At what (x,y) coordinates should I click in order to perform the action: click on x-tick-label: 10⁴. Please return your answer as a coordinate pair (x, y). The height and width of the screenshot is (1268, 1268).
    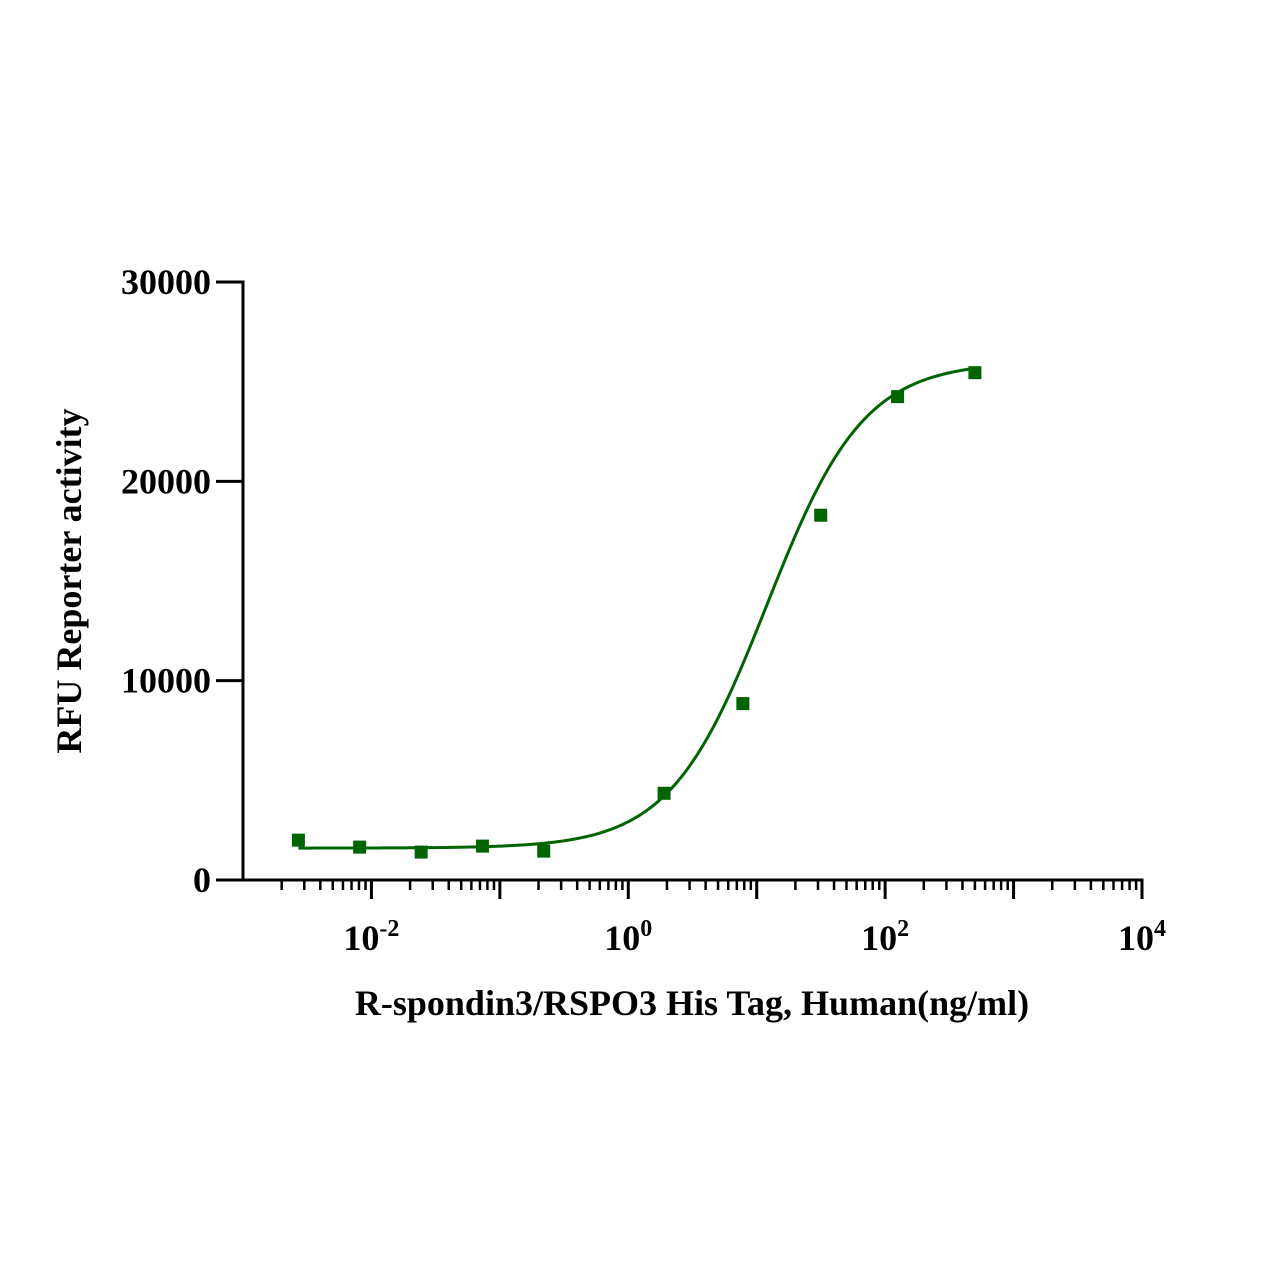
    Looking at the image, I should click on (1142, 937).